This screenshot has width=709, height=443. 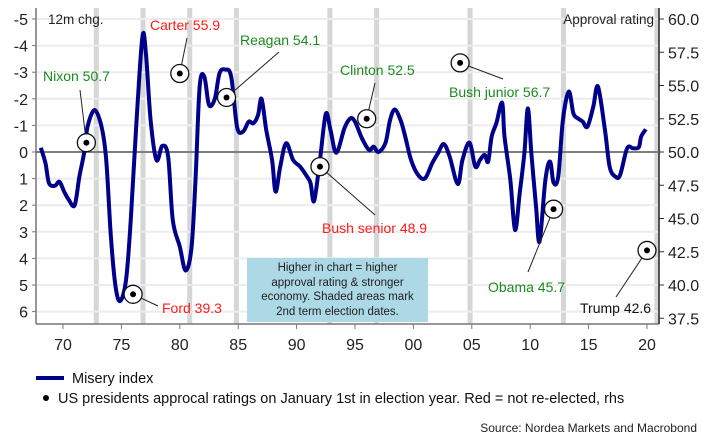 What do you see at coordinates (76, 19) in the screenshot?
I see `left-axis-label: 12m chg.` at bounding box center [76, 19].